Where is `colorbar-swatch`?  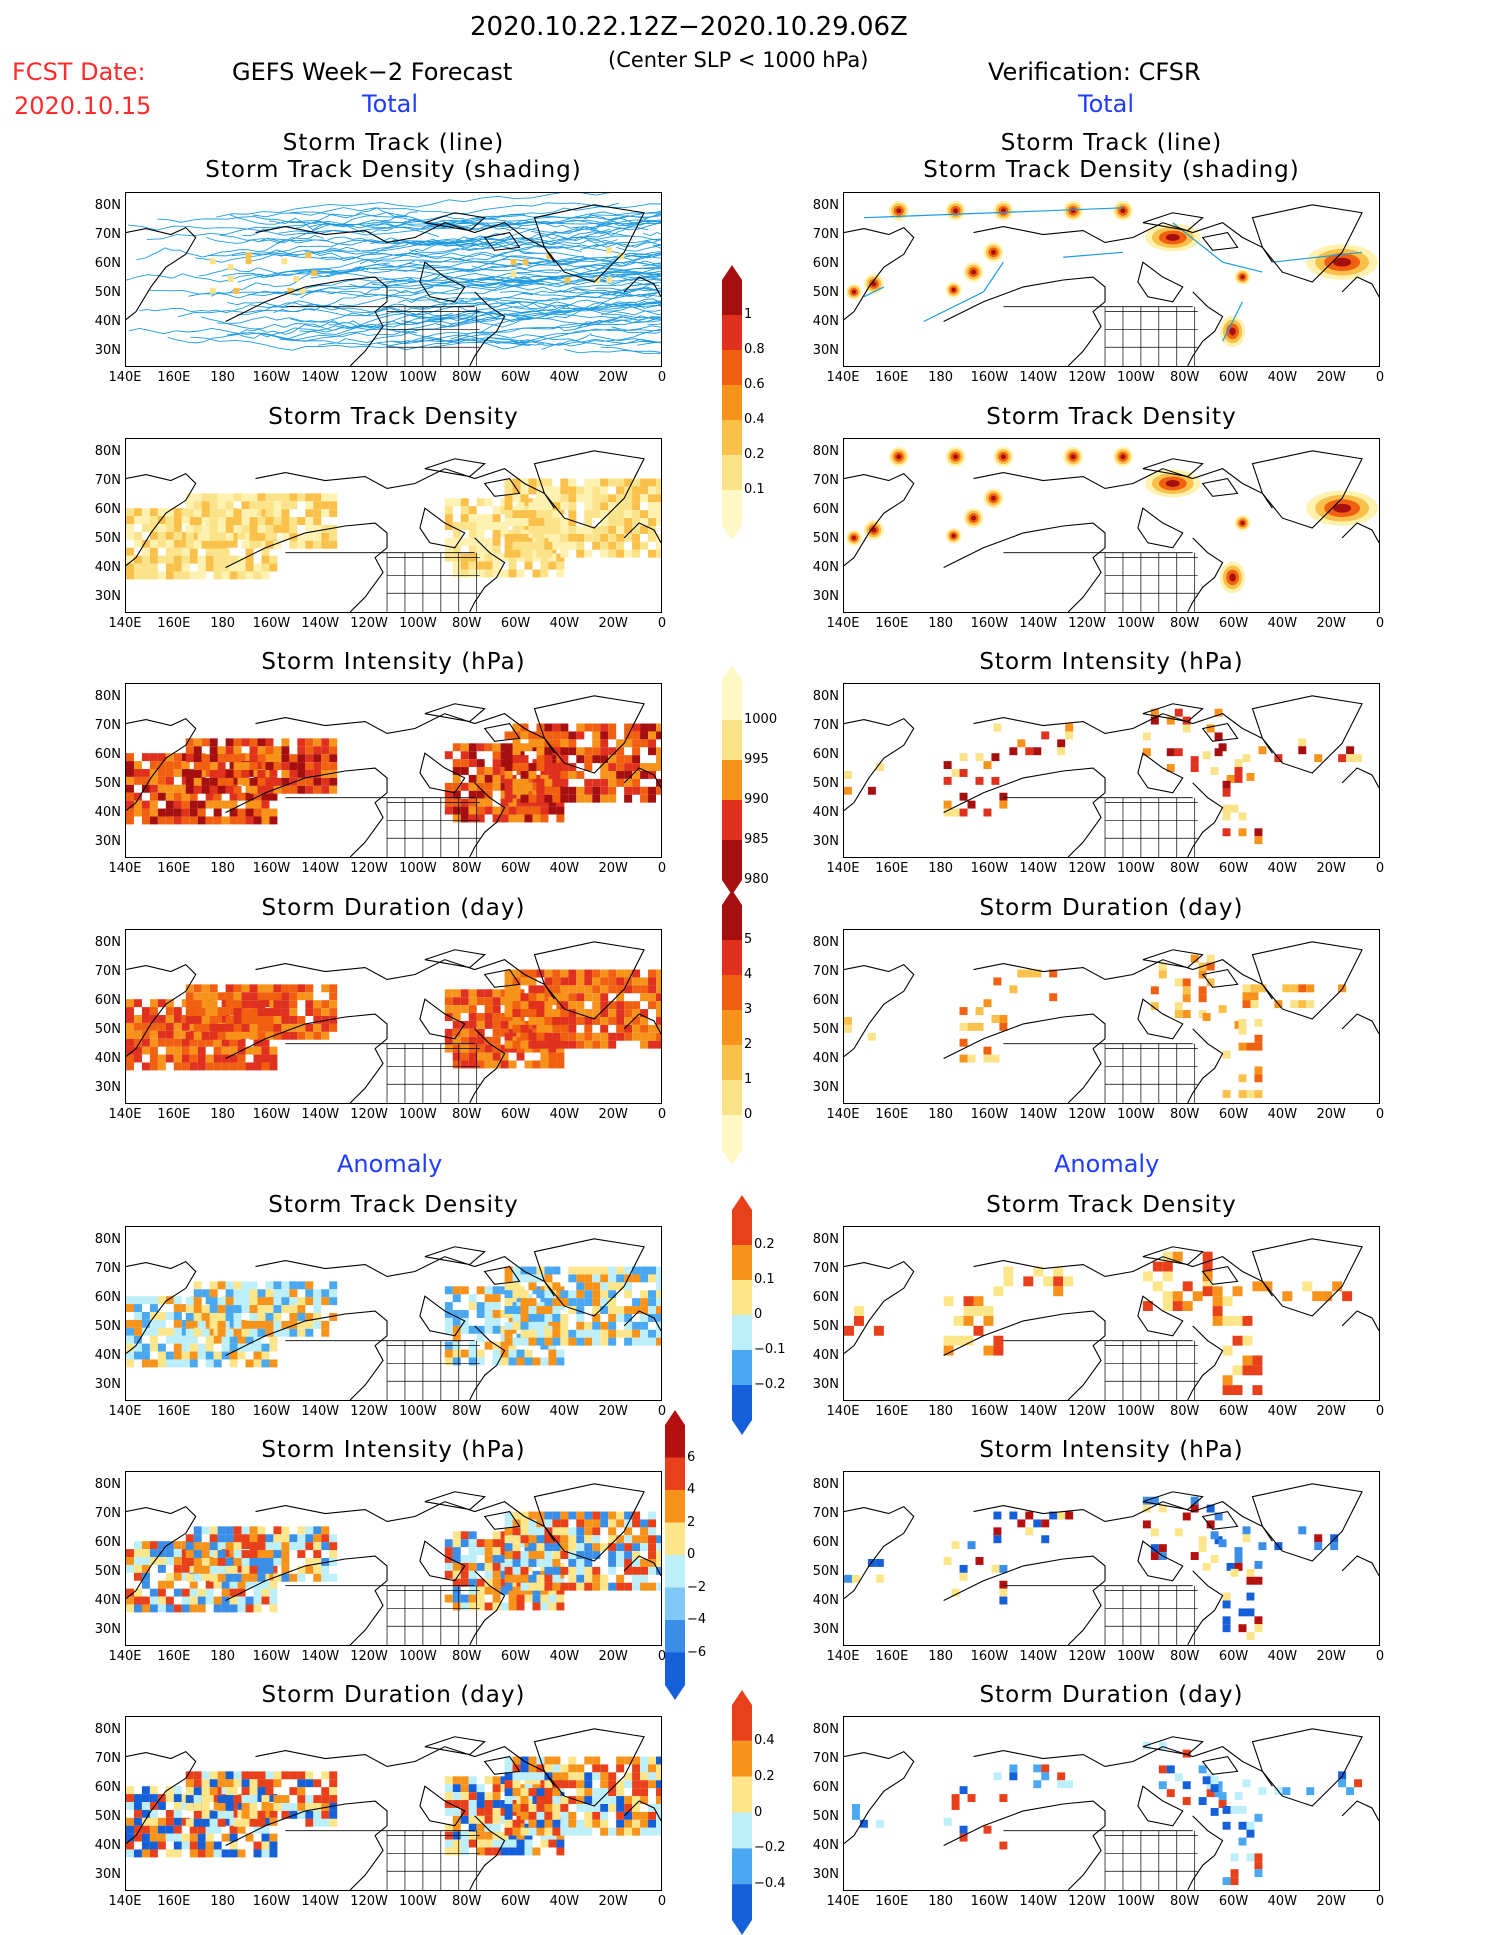
colorbar-swatch is located at coordinates (732, 820).